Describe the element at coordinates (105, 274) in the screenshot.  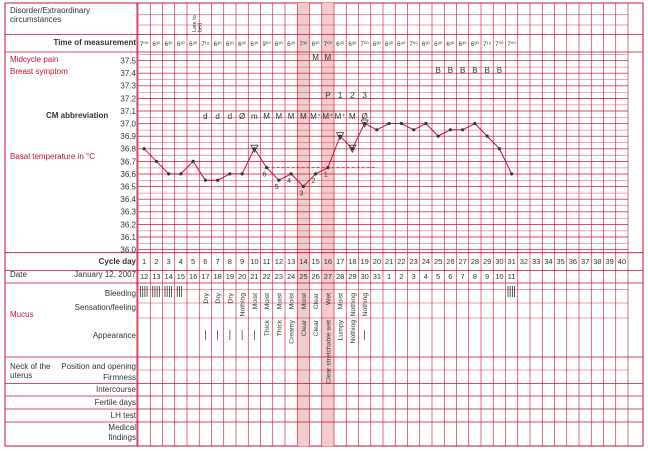
I see `date-value: January 12, 2007` at that location.